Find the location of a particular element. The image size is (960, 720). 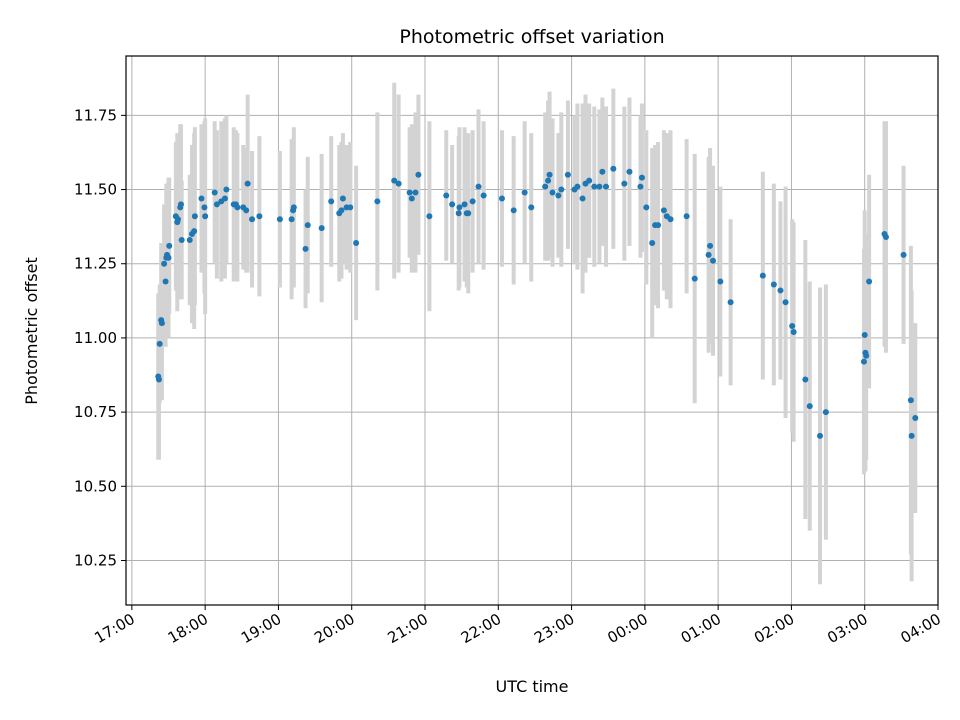

y-tick-label: 10.25 is located at coordinates (95, 560).